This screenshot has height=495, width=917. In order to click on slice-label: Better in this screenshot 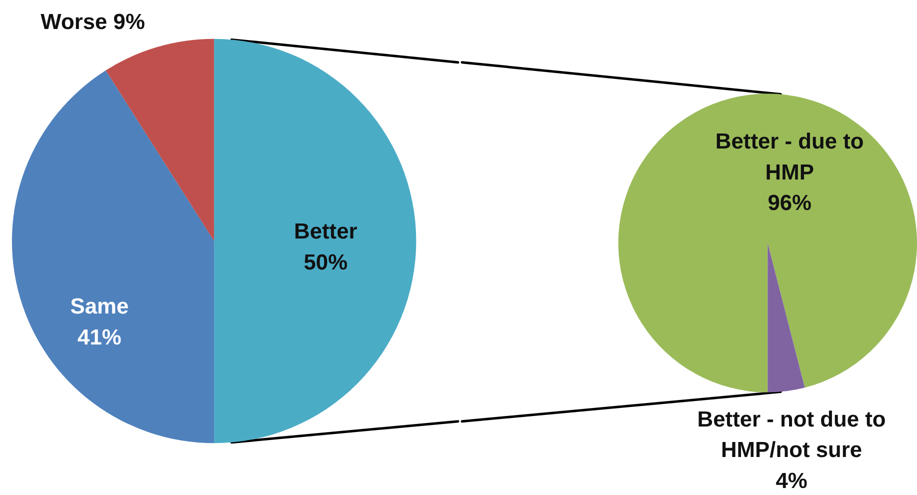, I will do `click(326, 231)`.